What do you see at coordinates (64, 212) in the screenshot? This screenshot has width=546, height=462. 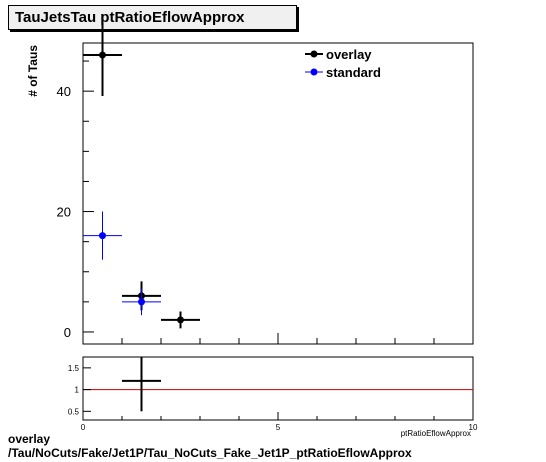 I see `y-tick-label: 20` at bounding box center [64, 212].